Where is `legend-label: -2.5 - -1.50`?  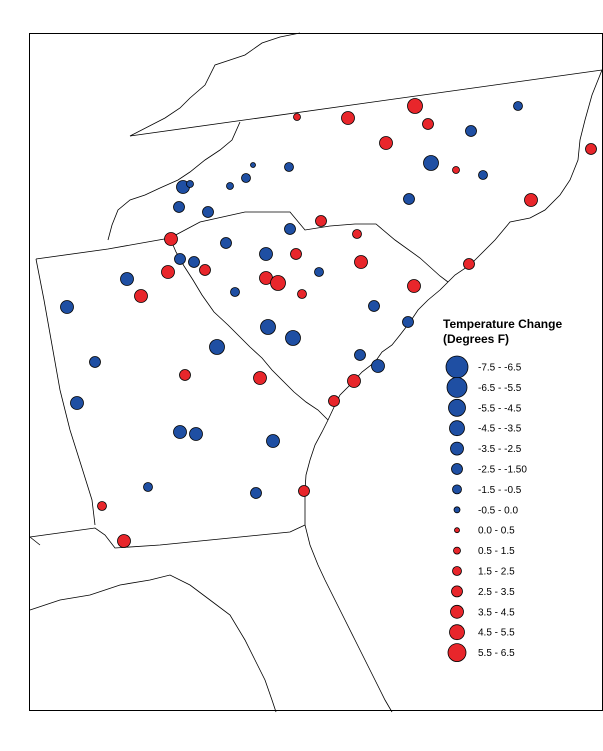 legend-label: -2.5 - -1.50 is located at coordinates (502, 470).